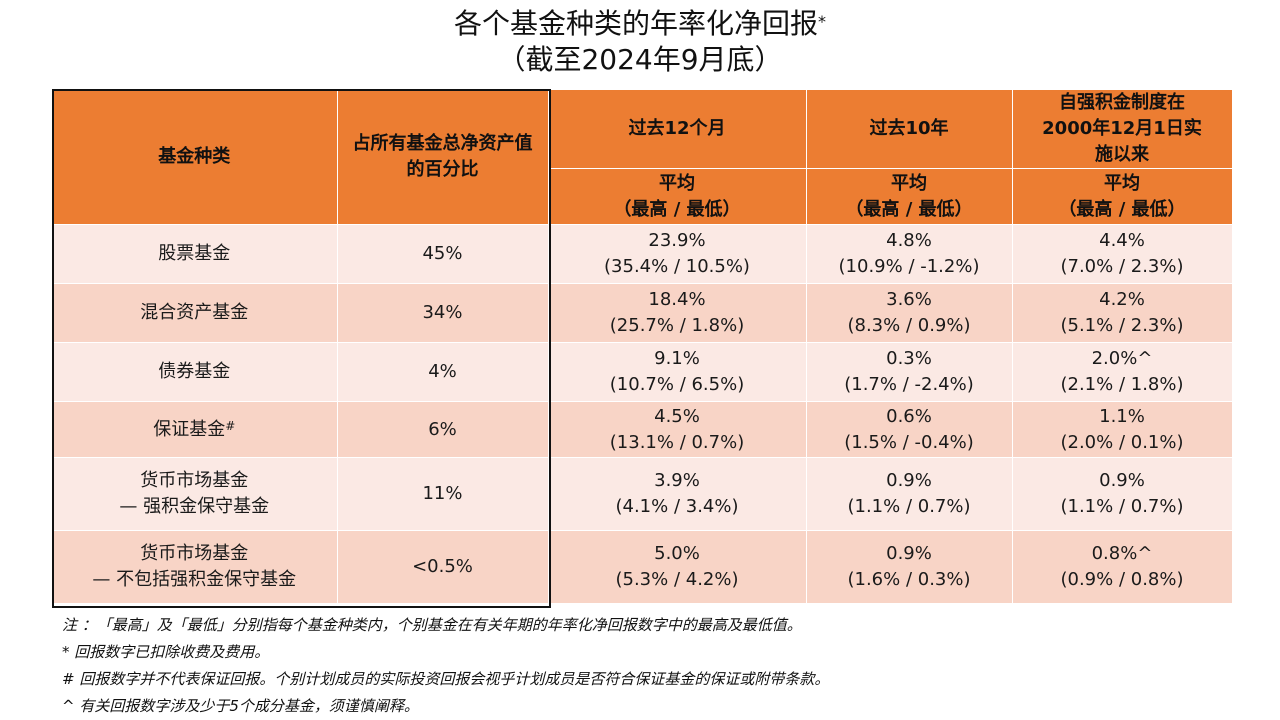  Describe the element at coordinates (677, 579) in the screenshot. I see `return-range: (5.3% / 4.2%)` at that location.